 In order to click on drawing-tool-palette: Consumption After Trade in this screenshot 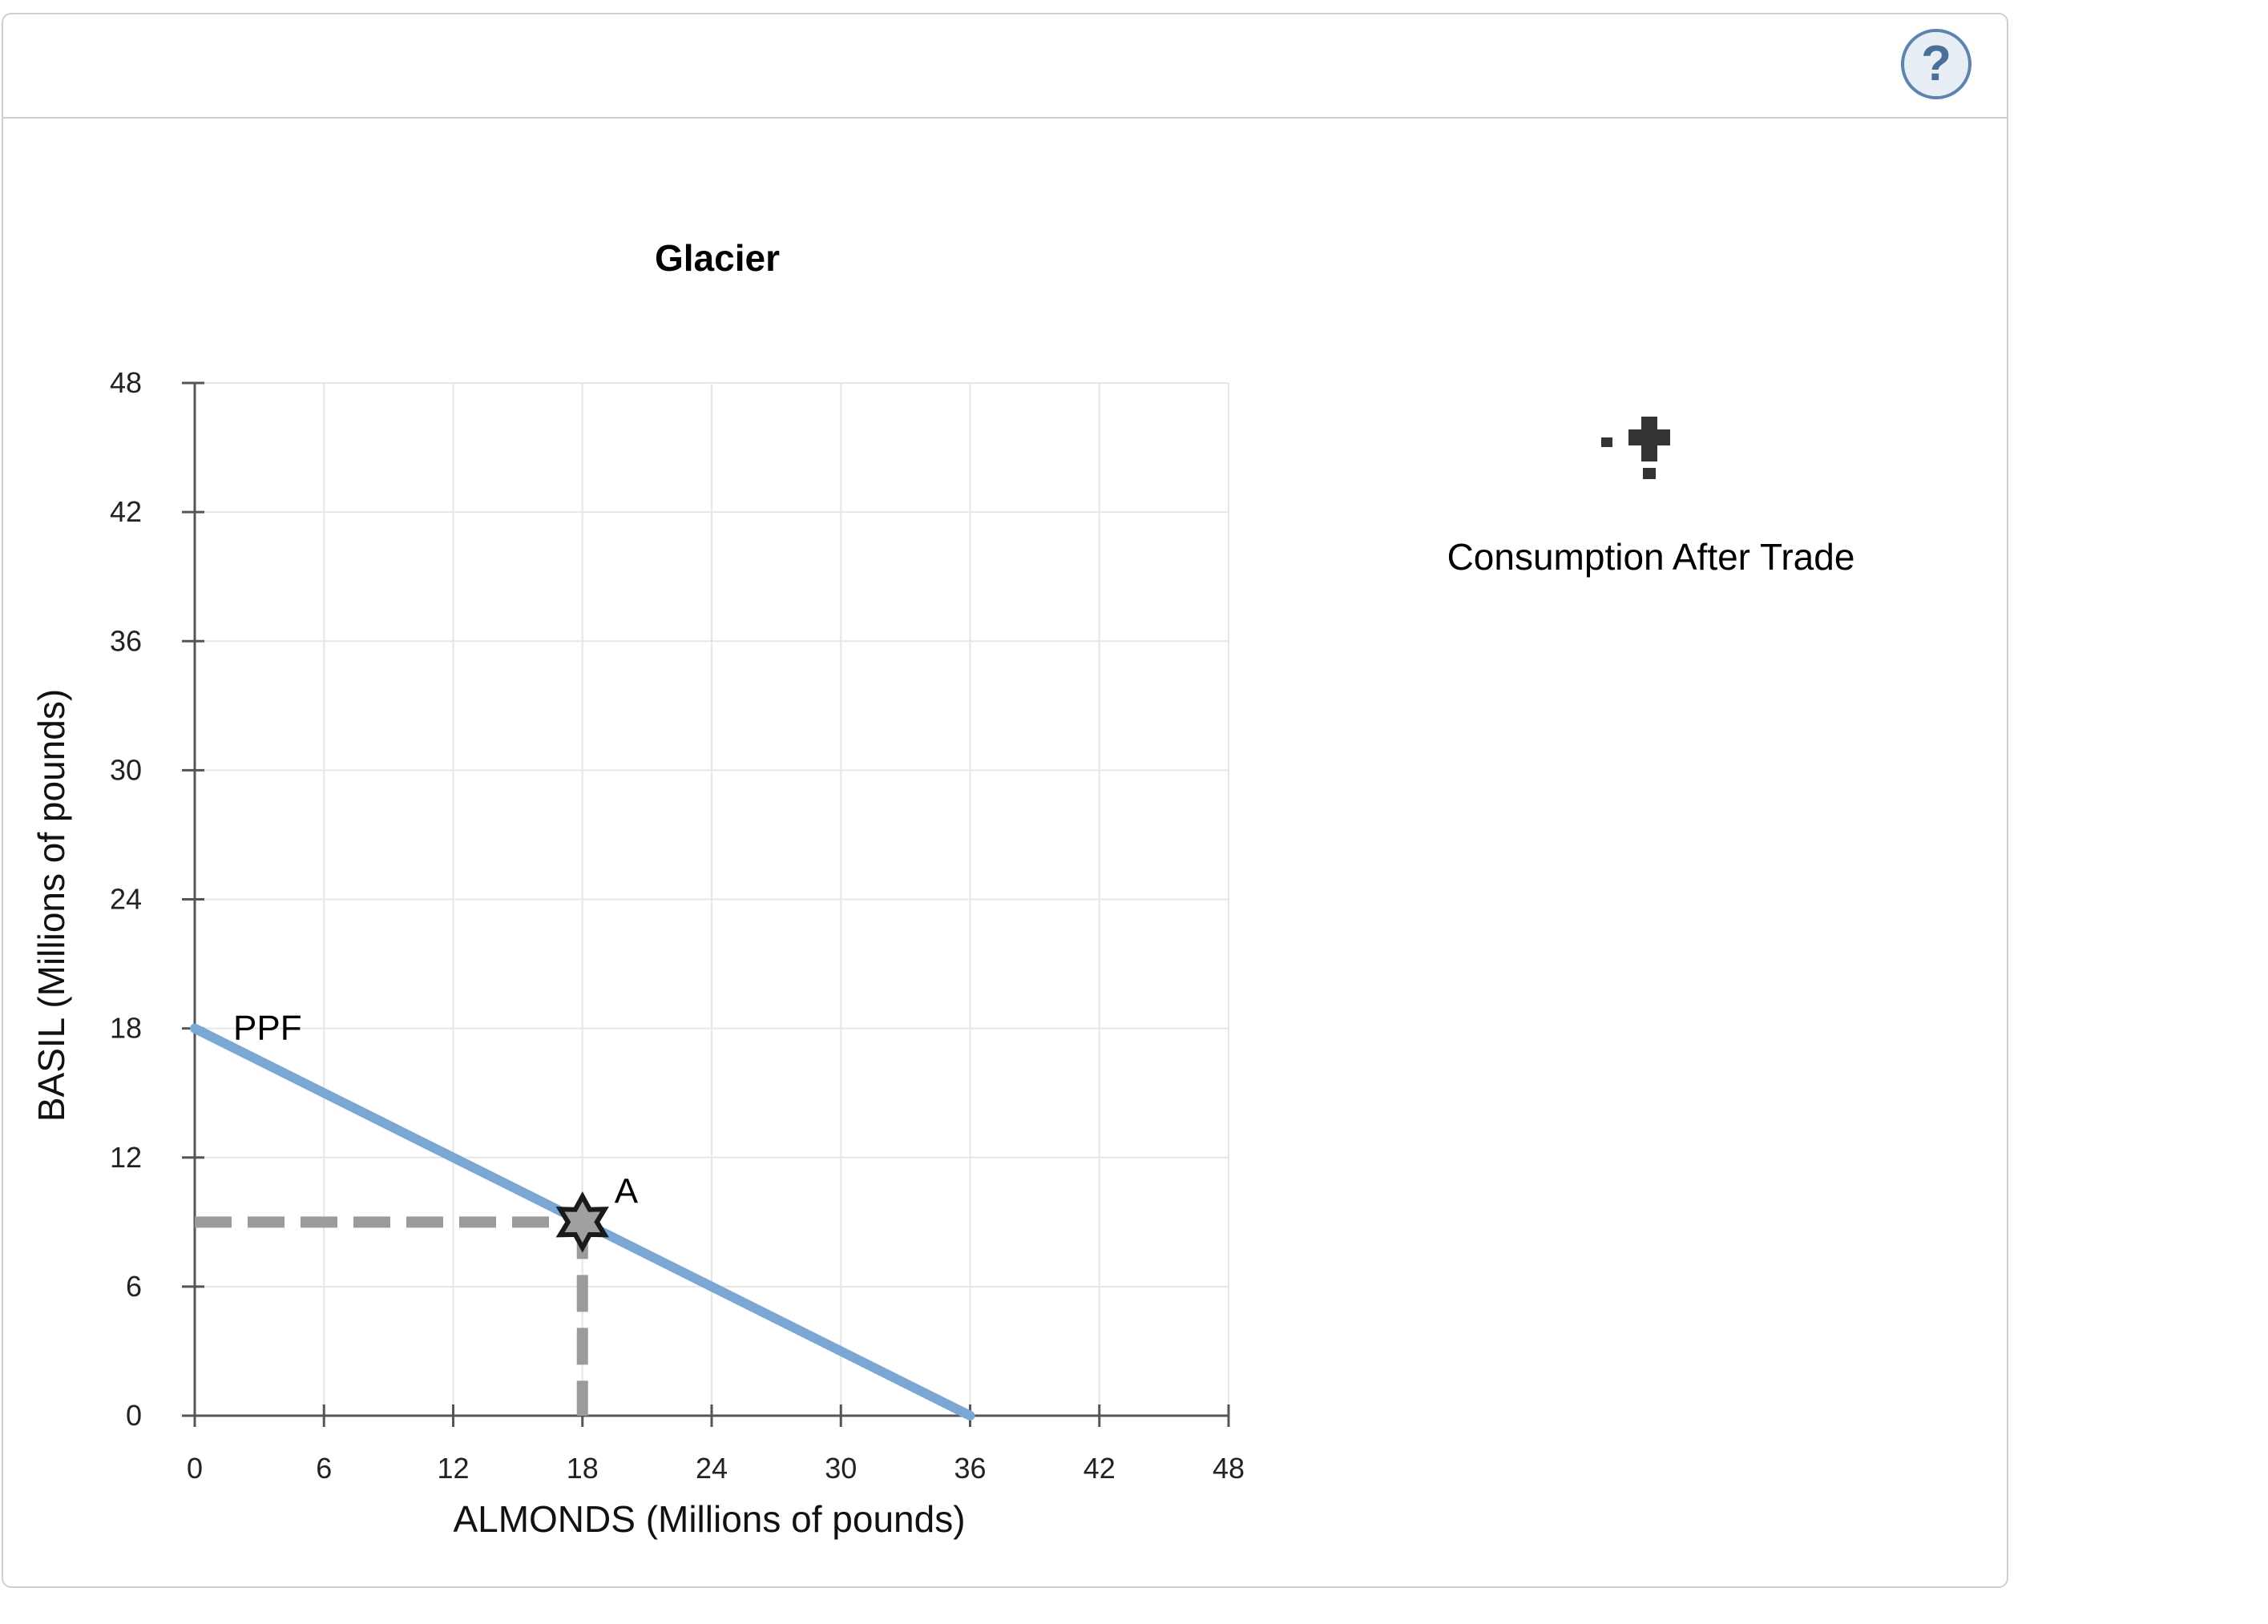, I will do `click(1650, 505)`.